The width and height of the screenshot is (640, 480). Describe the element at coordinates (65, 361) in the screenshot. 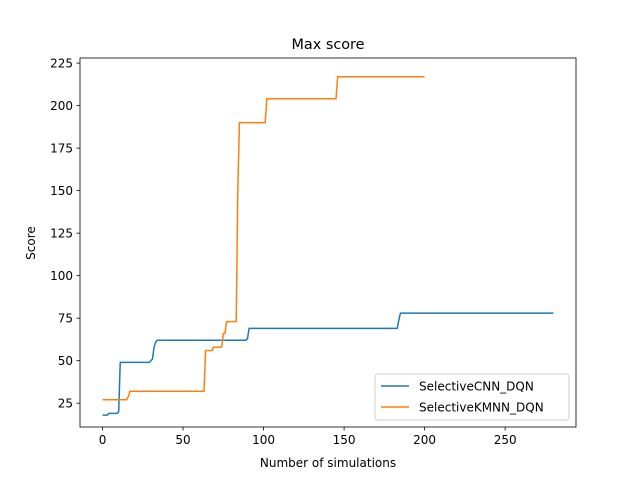

I see `y-tick-label: 50` at that location.